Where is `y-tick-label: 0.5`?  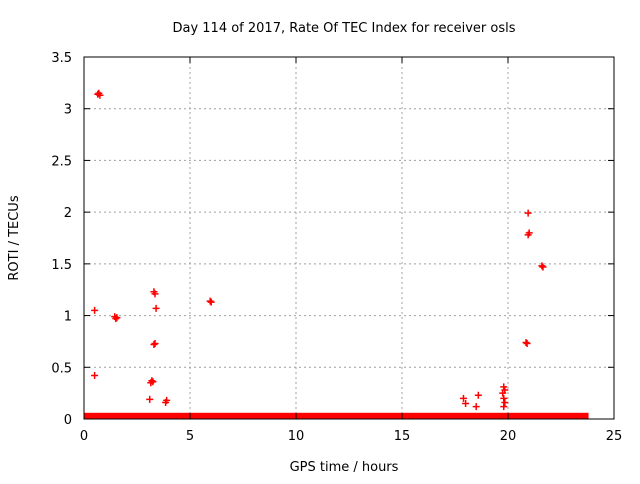 y-tick-label: 0.5 is located at coordinates (61, 368).